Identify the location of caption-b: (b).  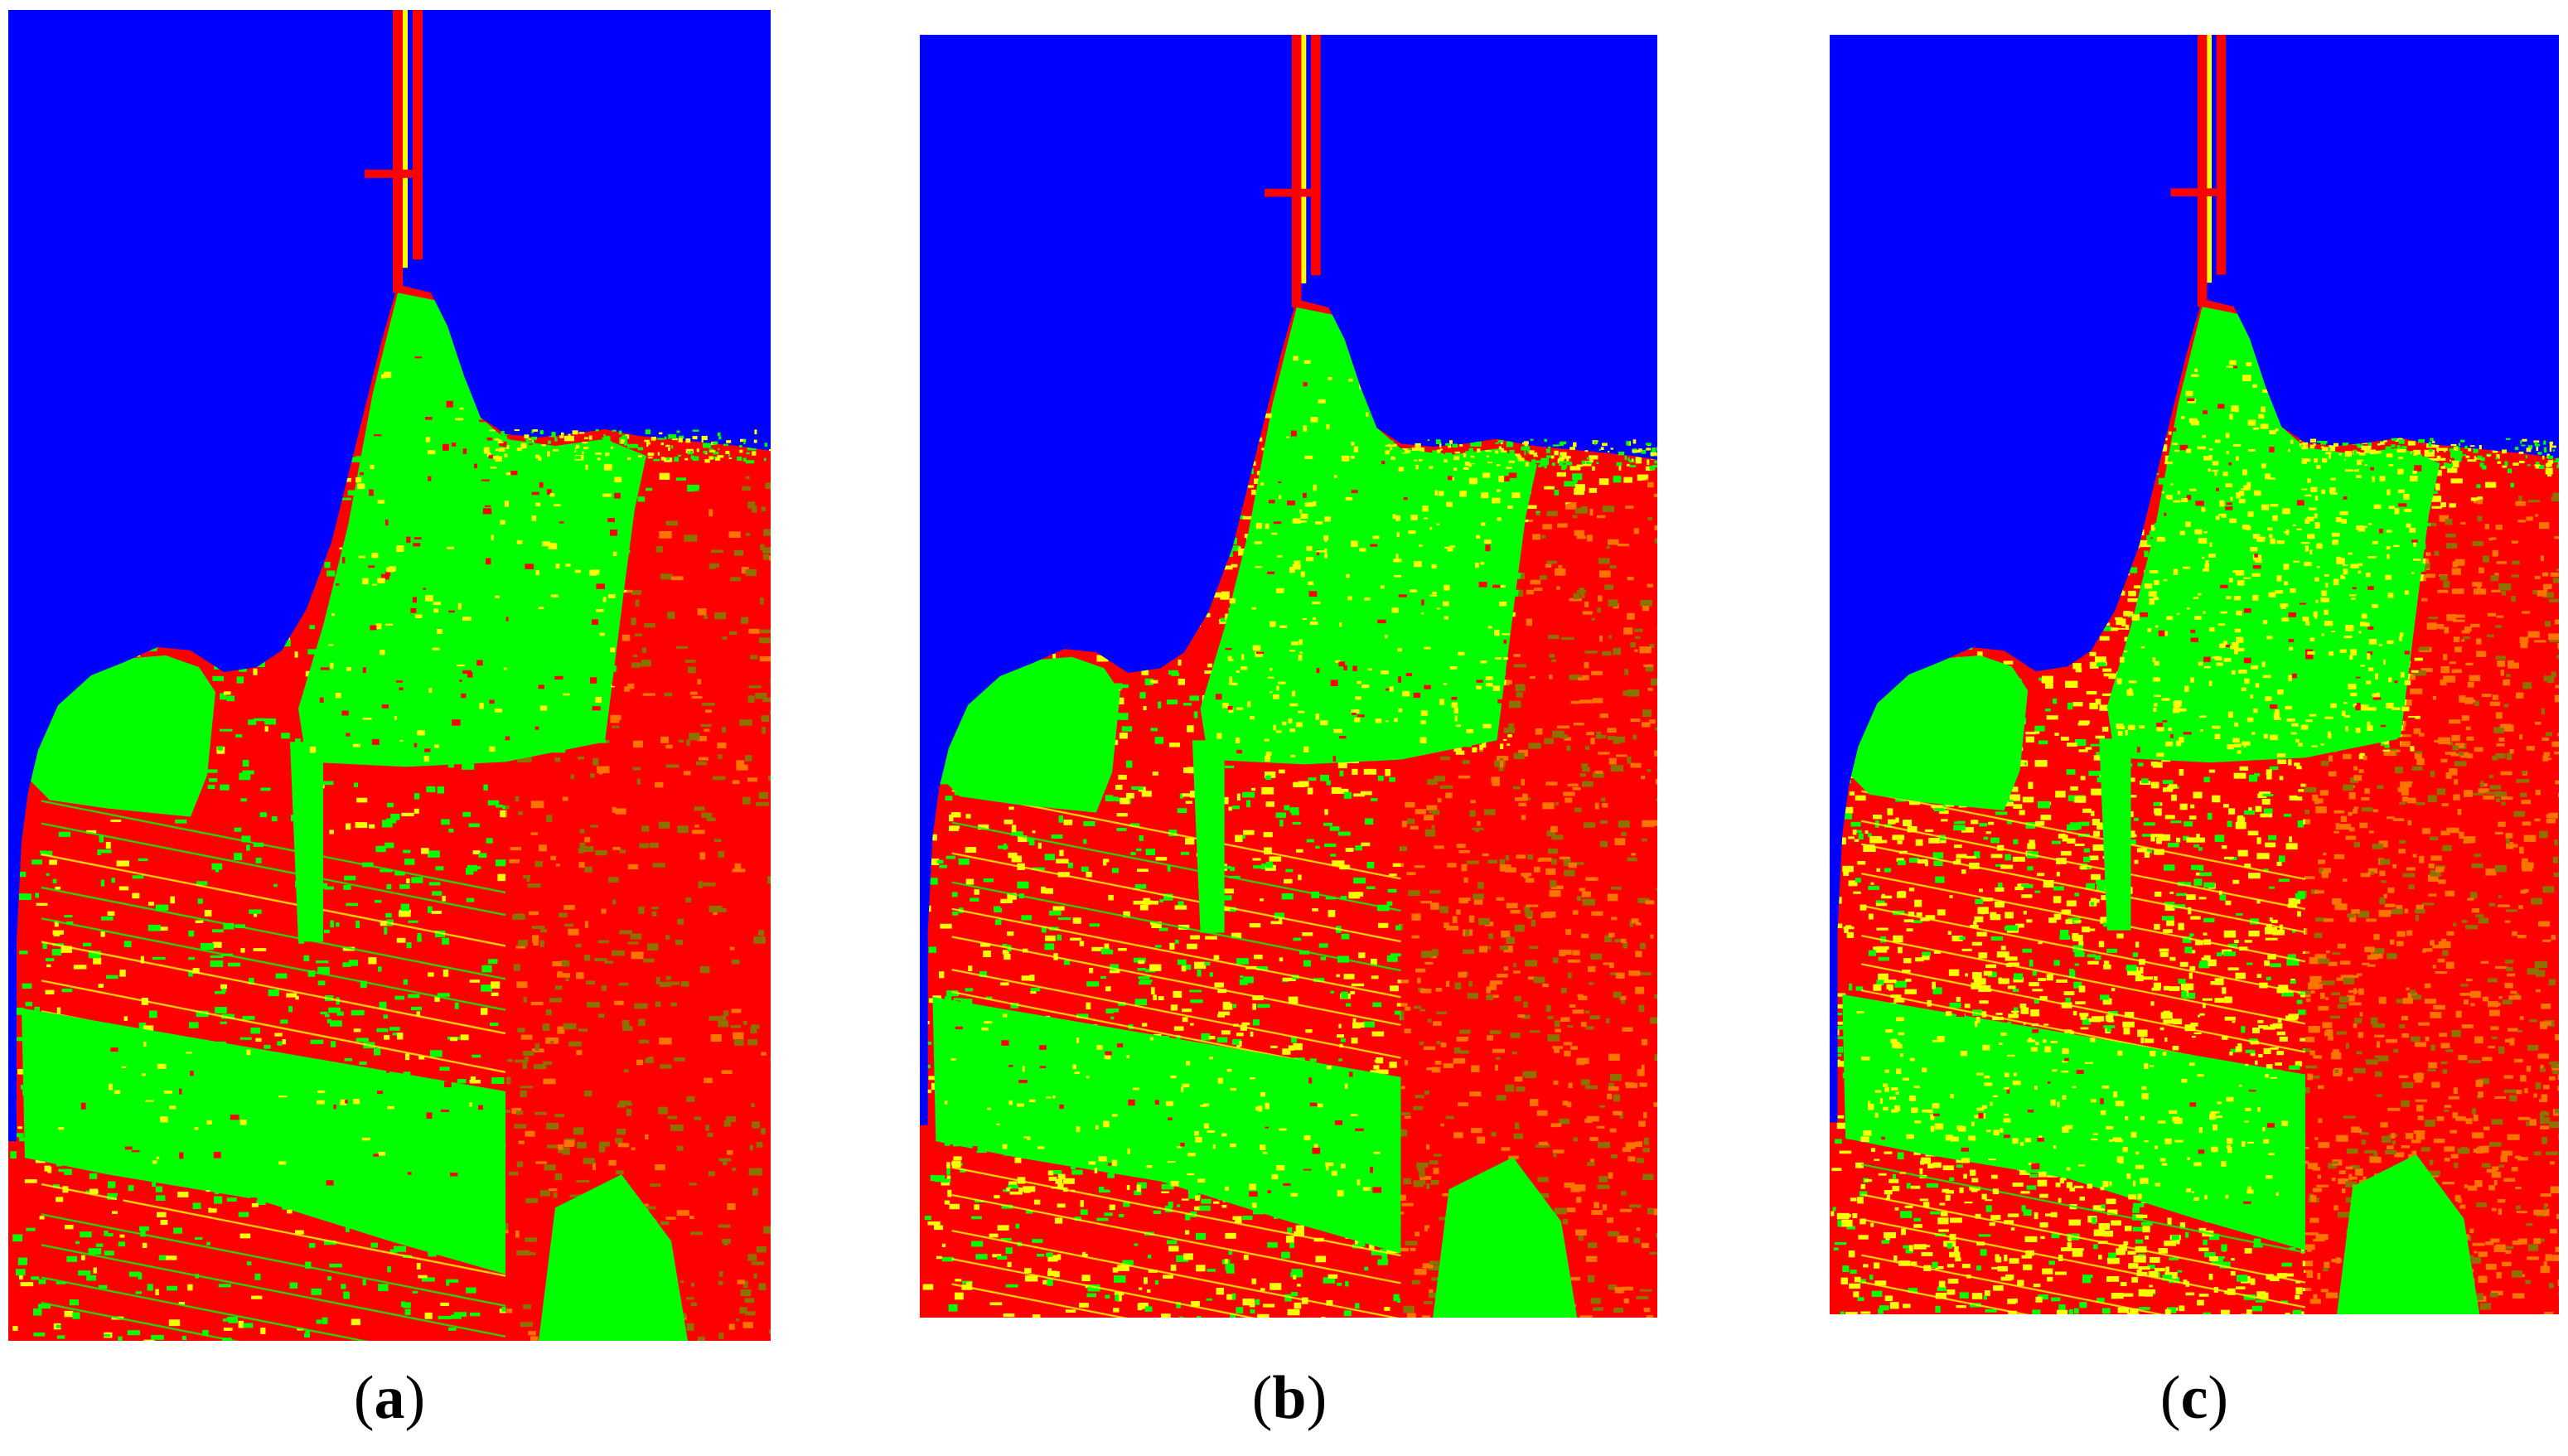
(1289, 1398).